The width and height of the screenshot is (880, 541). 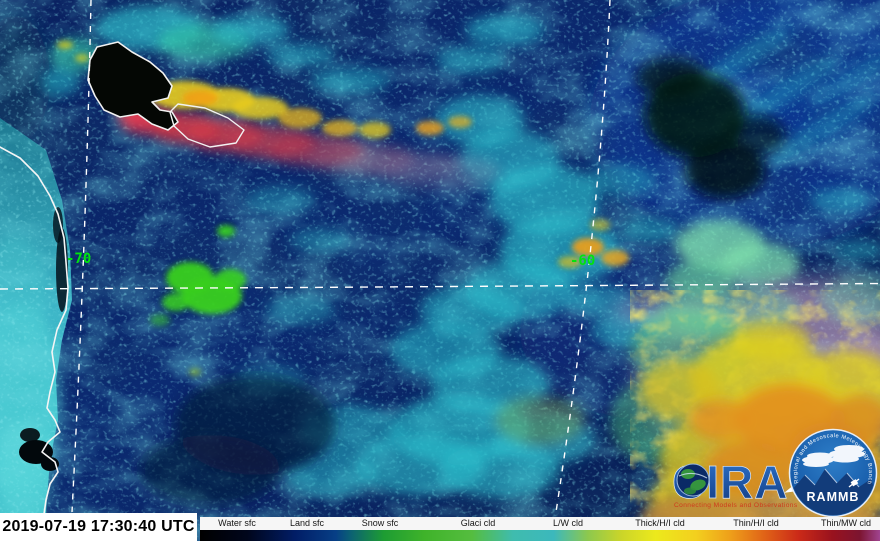 I want to click on legend-label-thin-mw-cld: Thin/MW cld, so click(x=846, y=523).